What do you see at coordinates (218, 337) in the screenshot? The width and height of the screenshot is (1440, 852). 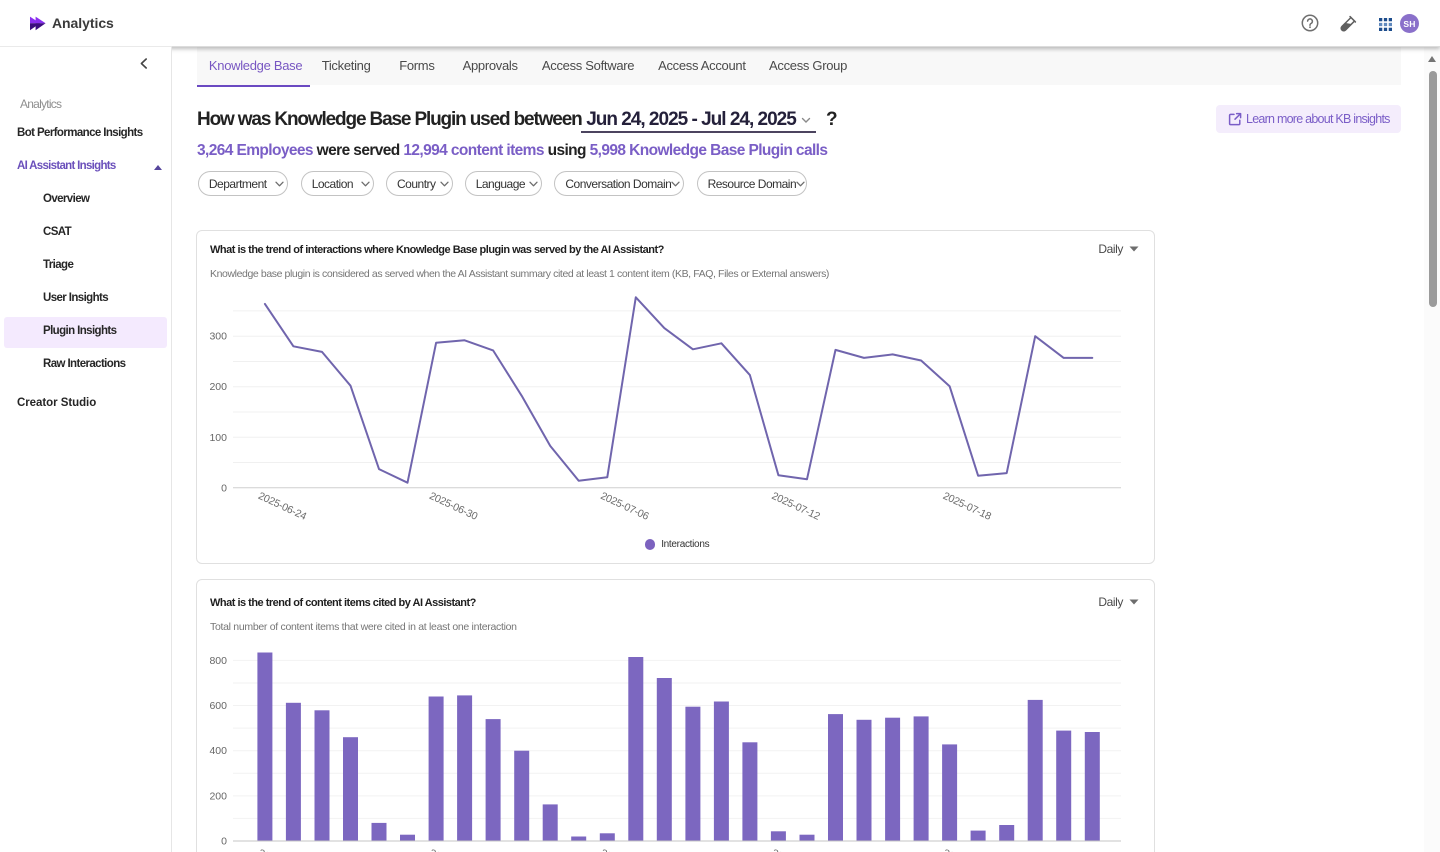 I see `svg-text: 300` at bounding box center [218, 337].